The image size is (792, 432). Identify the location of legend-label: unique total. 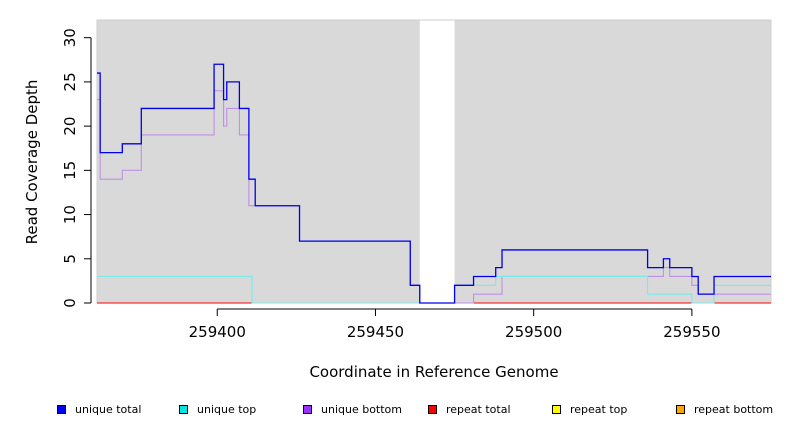
(108, 409).